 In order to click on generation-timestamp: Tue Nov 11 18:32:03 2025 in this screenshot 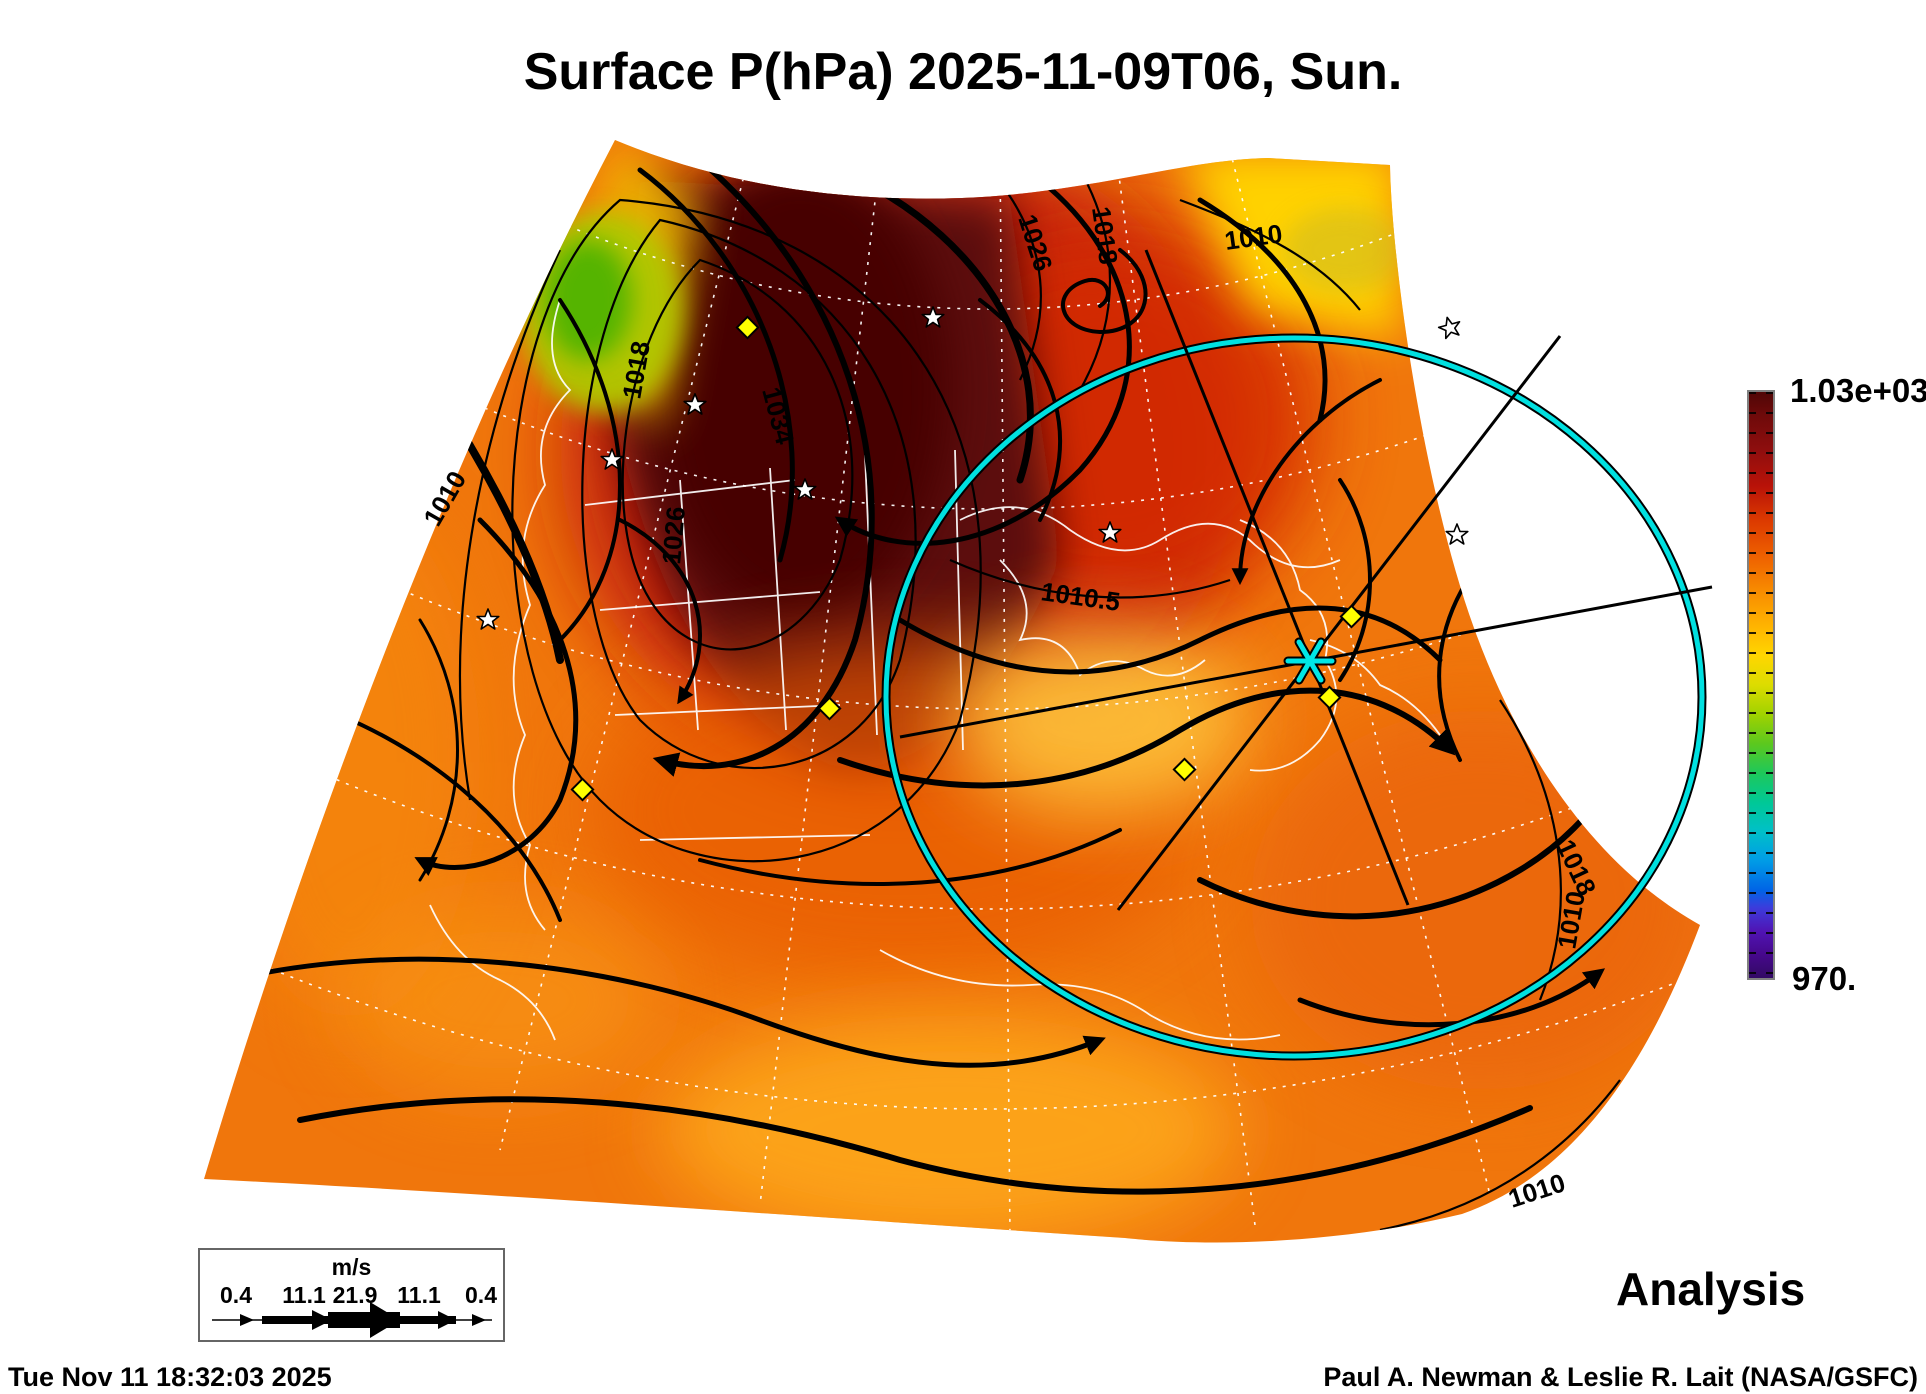, I will do `click(170, 1377)`.